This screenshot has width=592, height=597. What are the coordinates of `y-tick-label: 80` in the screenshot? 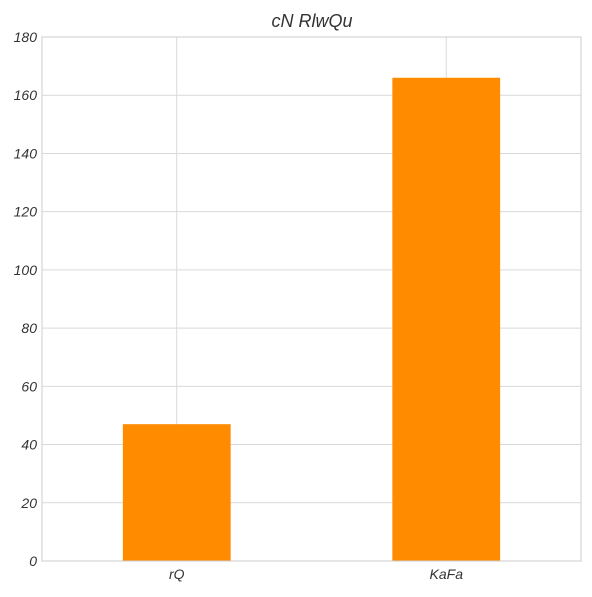 It's located at (29, 328).